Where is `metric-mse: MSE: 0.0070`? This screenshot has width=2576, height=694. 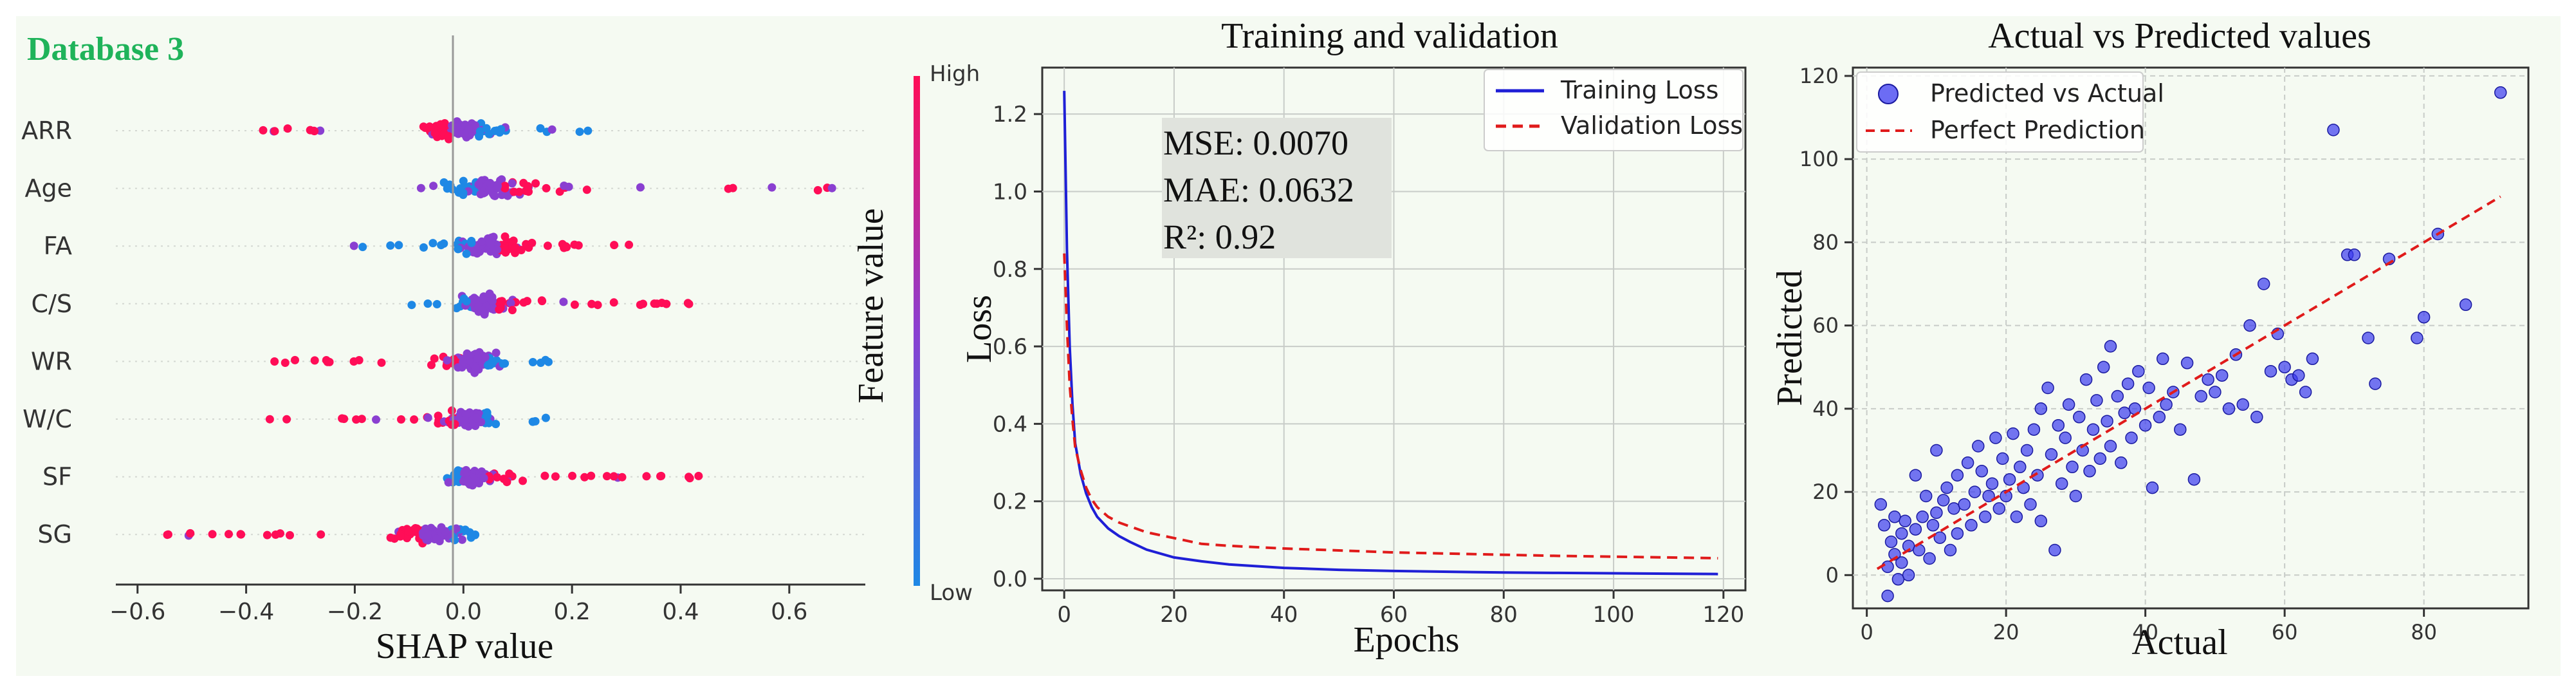 metric-mse: MSE: 0.0070 is located at coordinates (1255, 143).